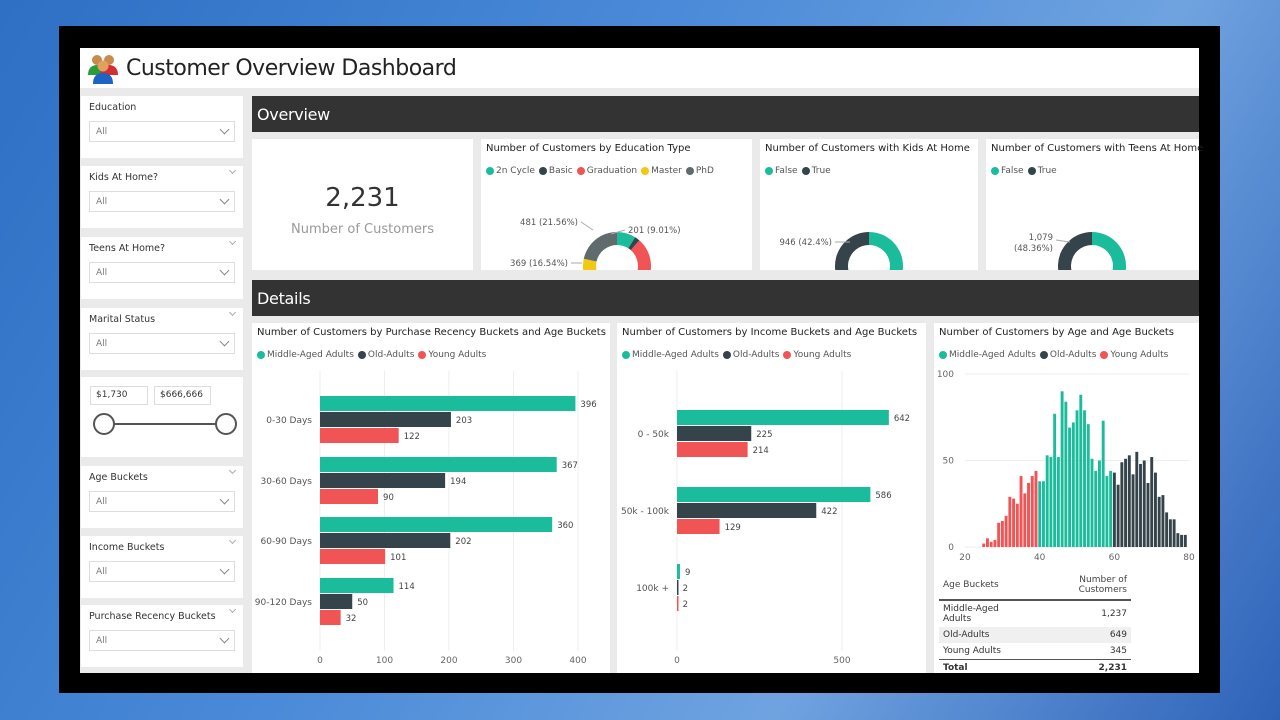  I want to click on legend-item: 2n Cycle, so click(510, 171).